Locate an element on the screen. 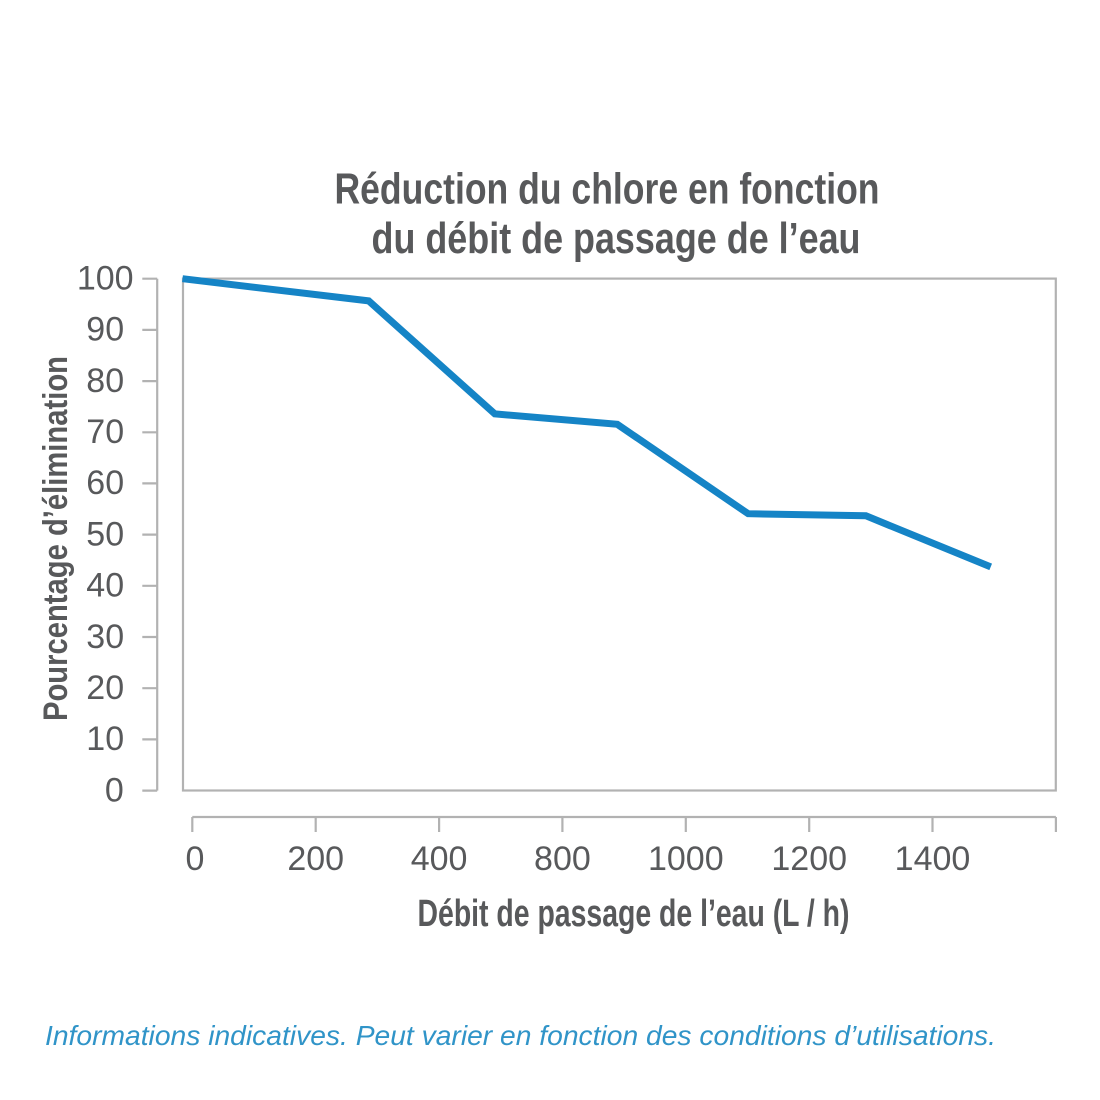 This screenshot has width=1100, height=1100. svg-text:Réduction du chlore en fonctio: Réduction du chlore en fonction is located at coordinates (607, 189).